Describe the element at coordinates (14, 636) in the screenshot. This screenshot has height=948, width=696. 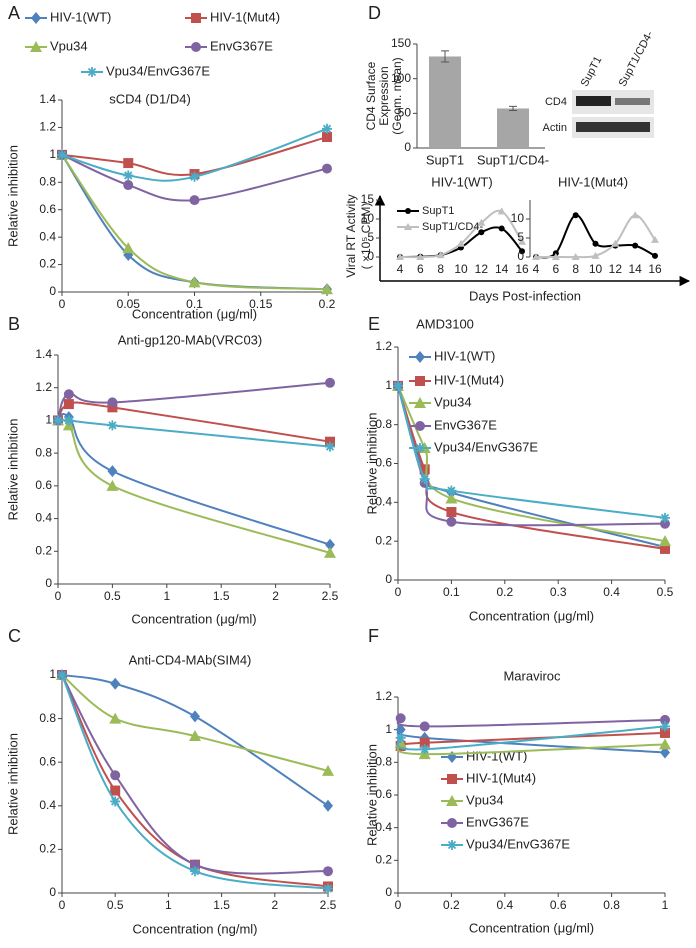
I see `panel-letter: C` at that location.